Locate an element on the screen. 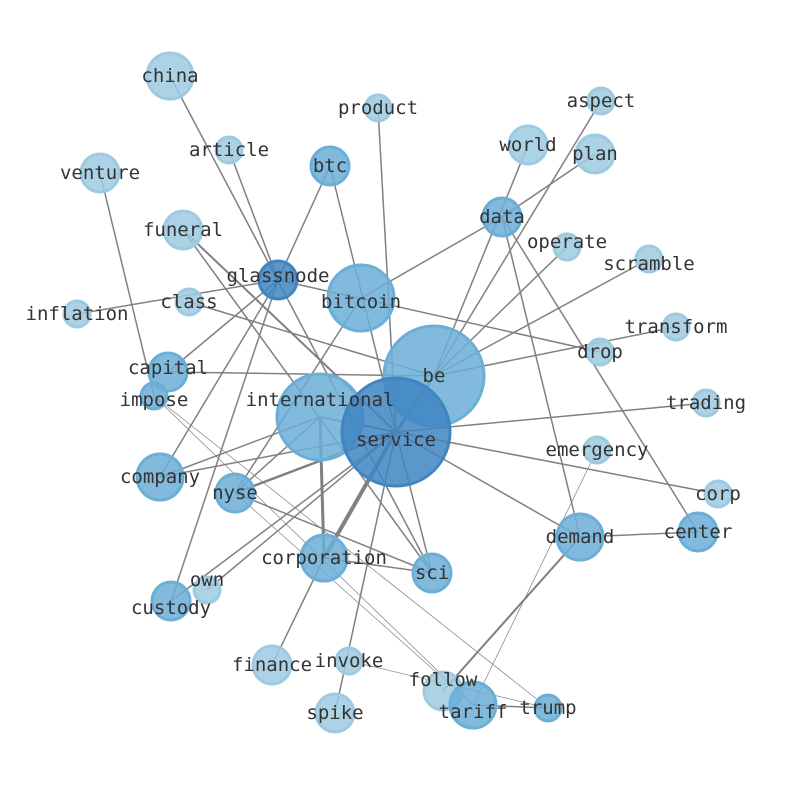 This screenshot has width=794, height=790. node-label-impose: impose is located at coordinates (154, 400).